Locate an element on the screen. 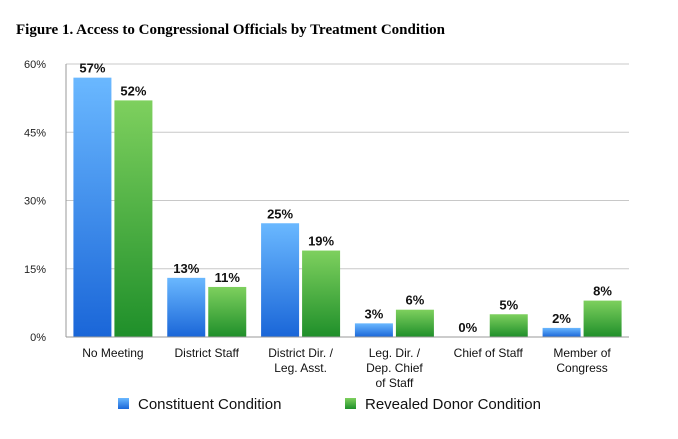  y-tick-label: 30% is located at coordinates (35, 202).